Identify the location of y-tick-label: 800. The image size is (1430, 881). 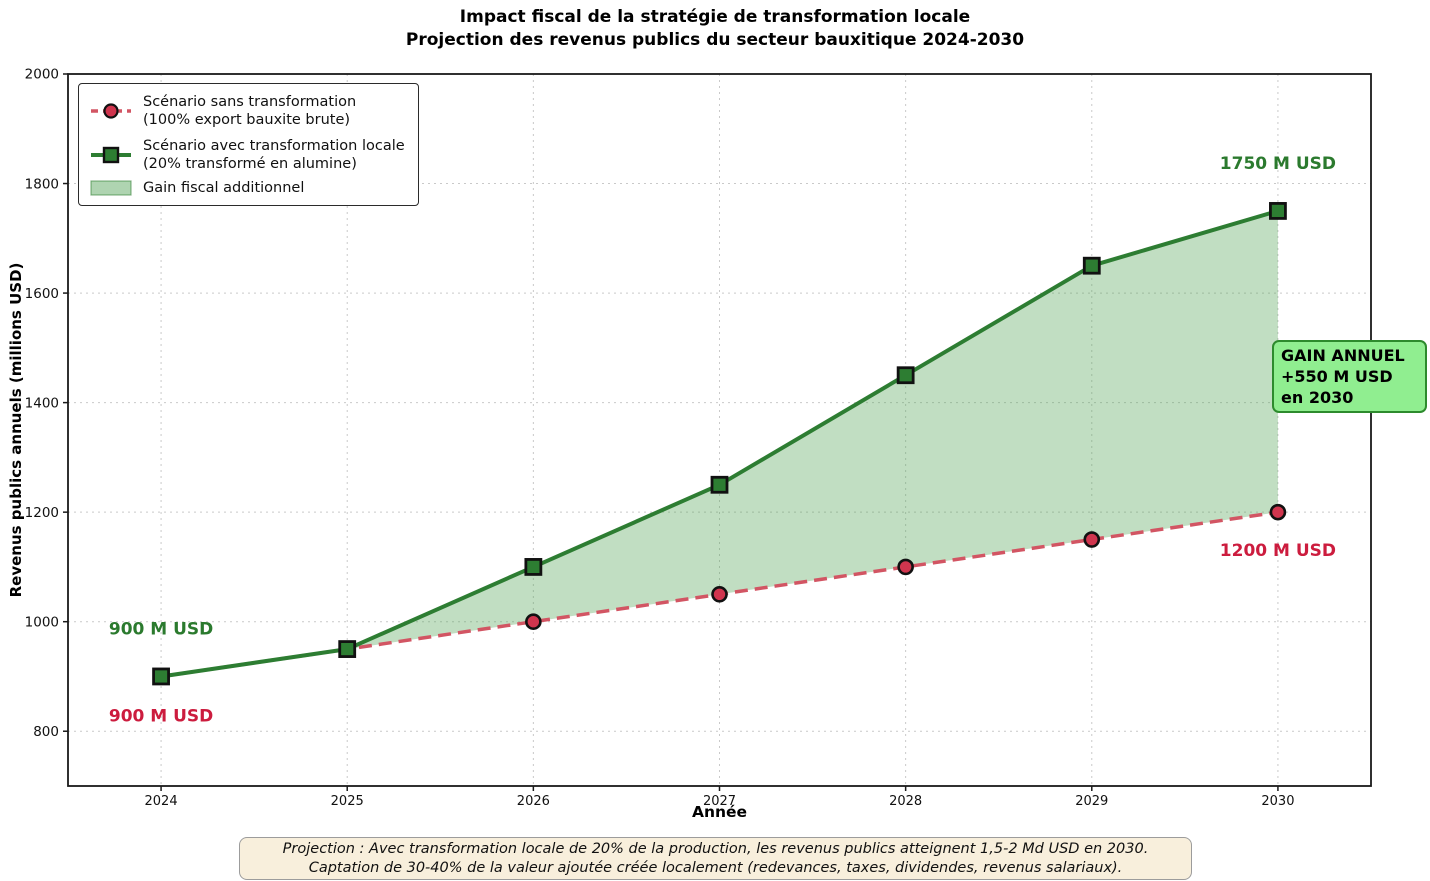
(46, 732).